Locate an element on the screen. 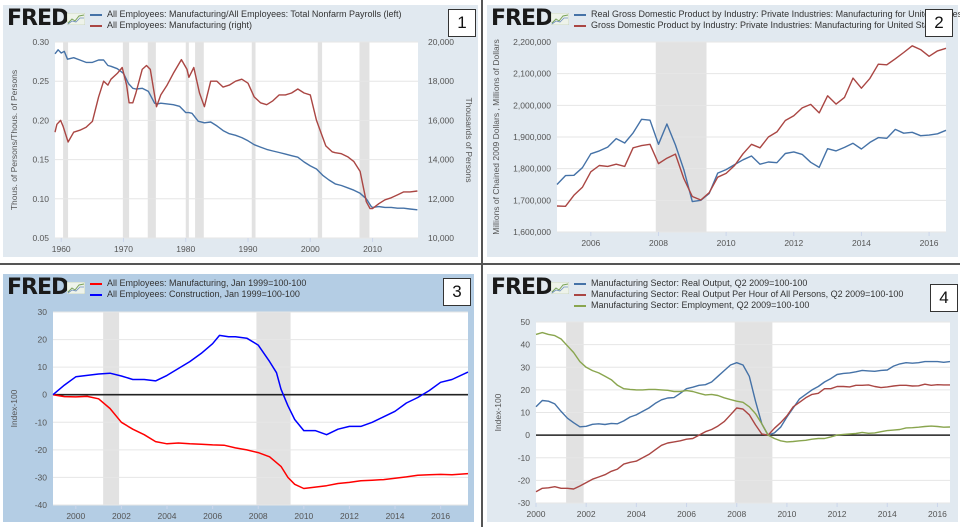 The height and width of the screenshot is (527, 960). y-right-tick-label: 16,000 is located at coordinates (441, 120).